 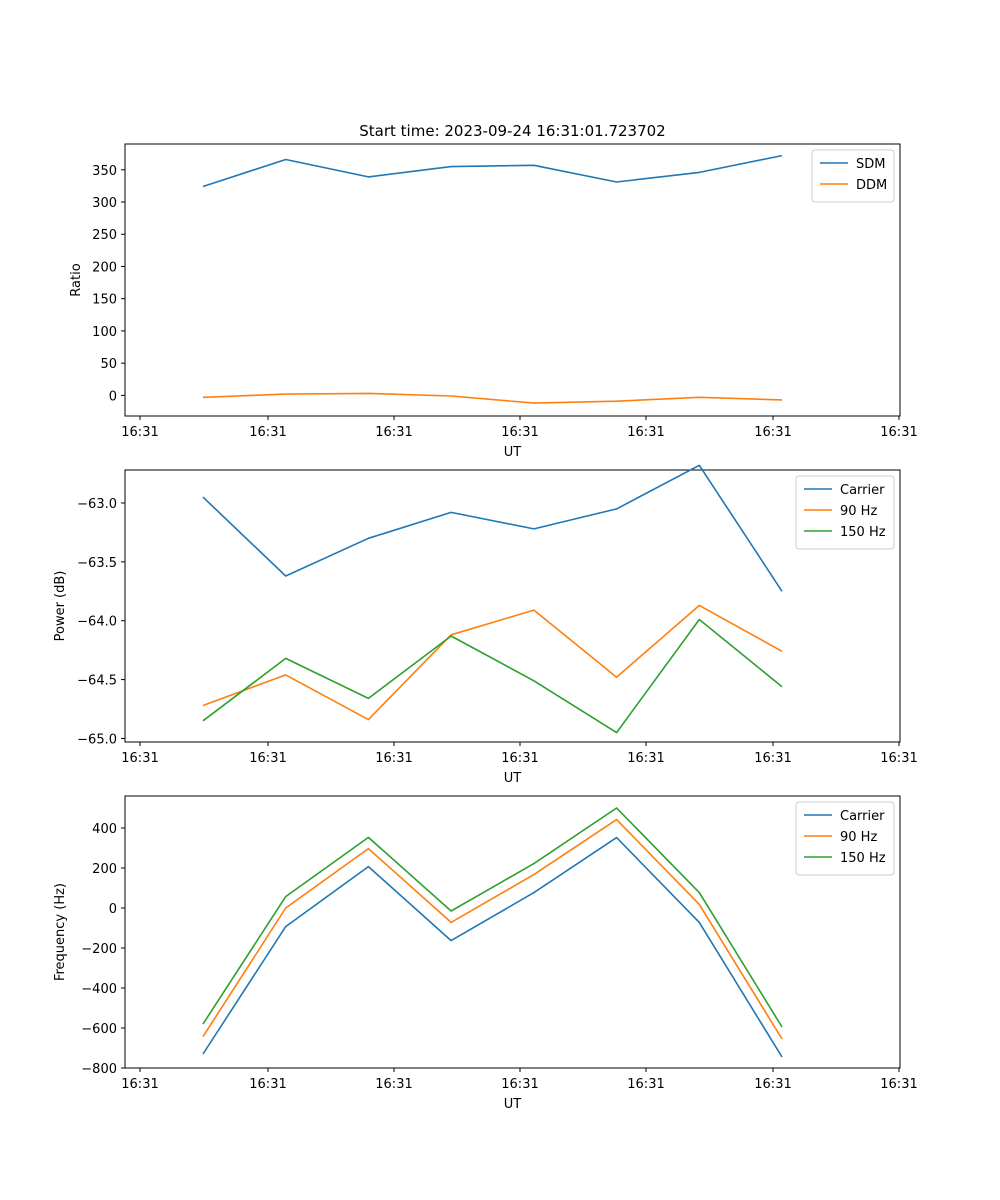 I want to click on y-tick-label: 300, so click(x=104, y=203).